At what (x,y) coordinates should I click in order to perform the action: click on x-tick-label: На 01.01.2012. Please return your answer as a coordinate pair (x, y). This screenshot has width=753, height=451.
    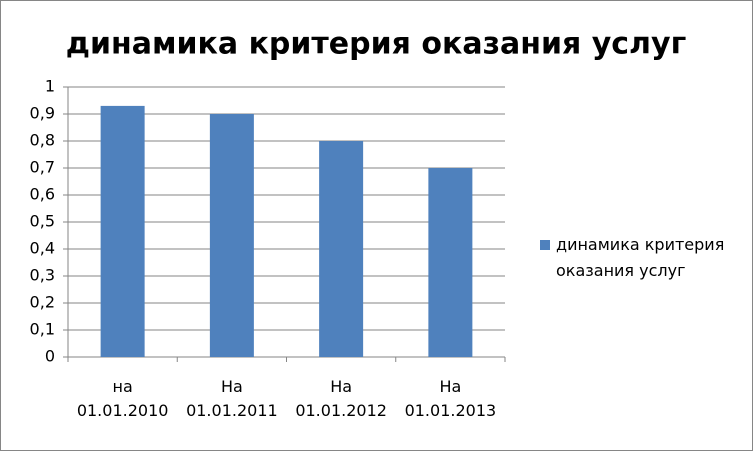
    Looking at the image, I should click on (341, 398).